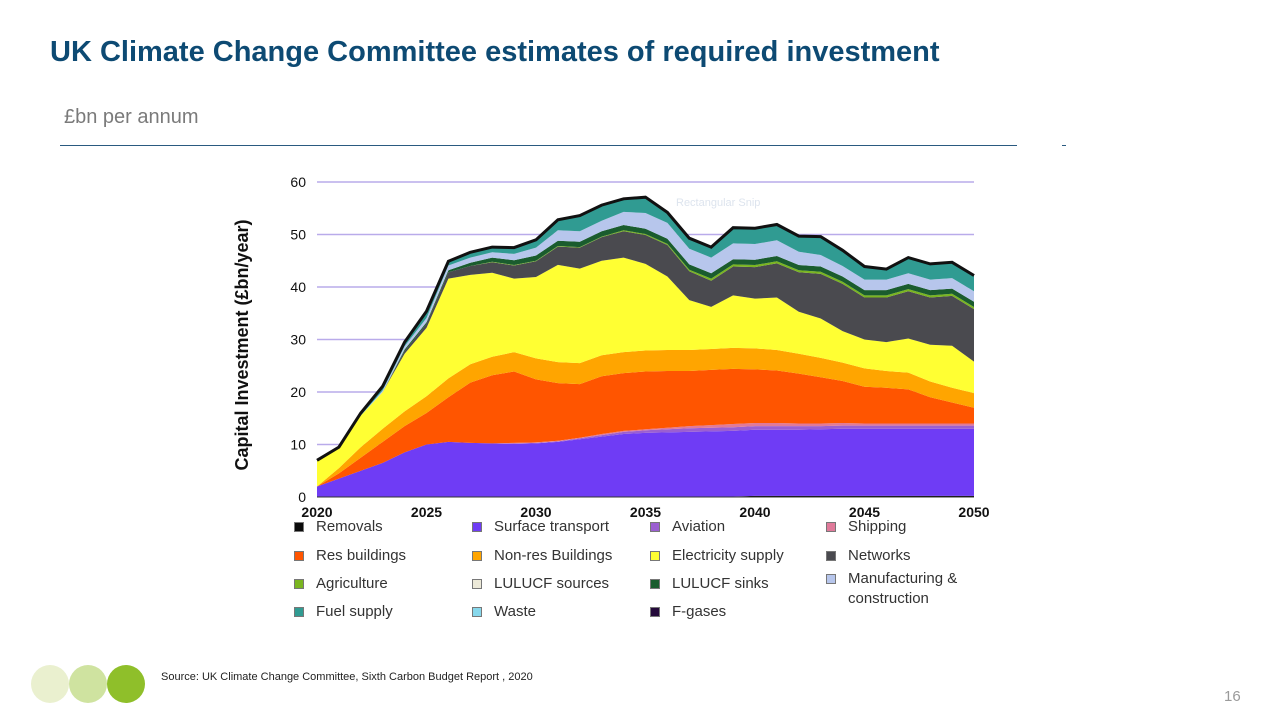  What do you see at coordinates (426, 512) in the screenshot?
I see `x-tick-label: 2025` at bounding box center [426, 512].